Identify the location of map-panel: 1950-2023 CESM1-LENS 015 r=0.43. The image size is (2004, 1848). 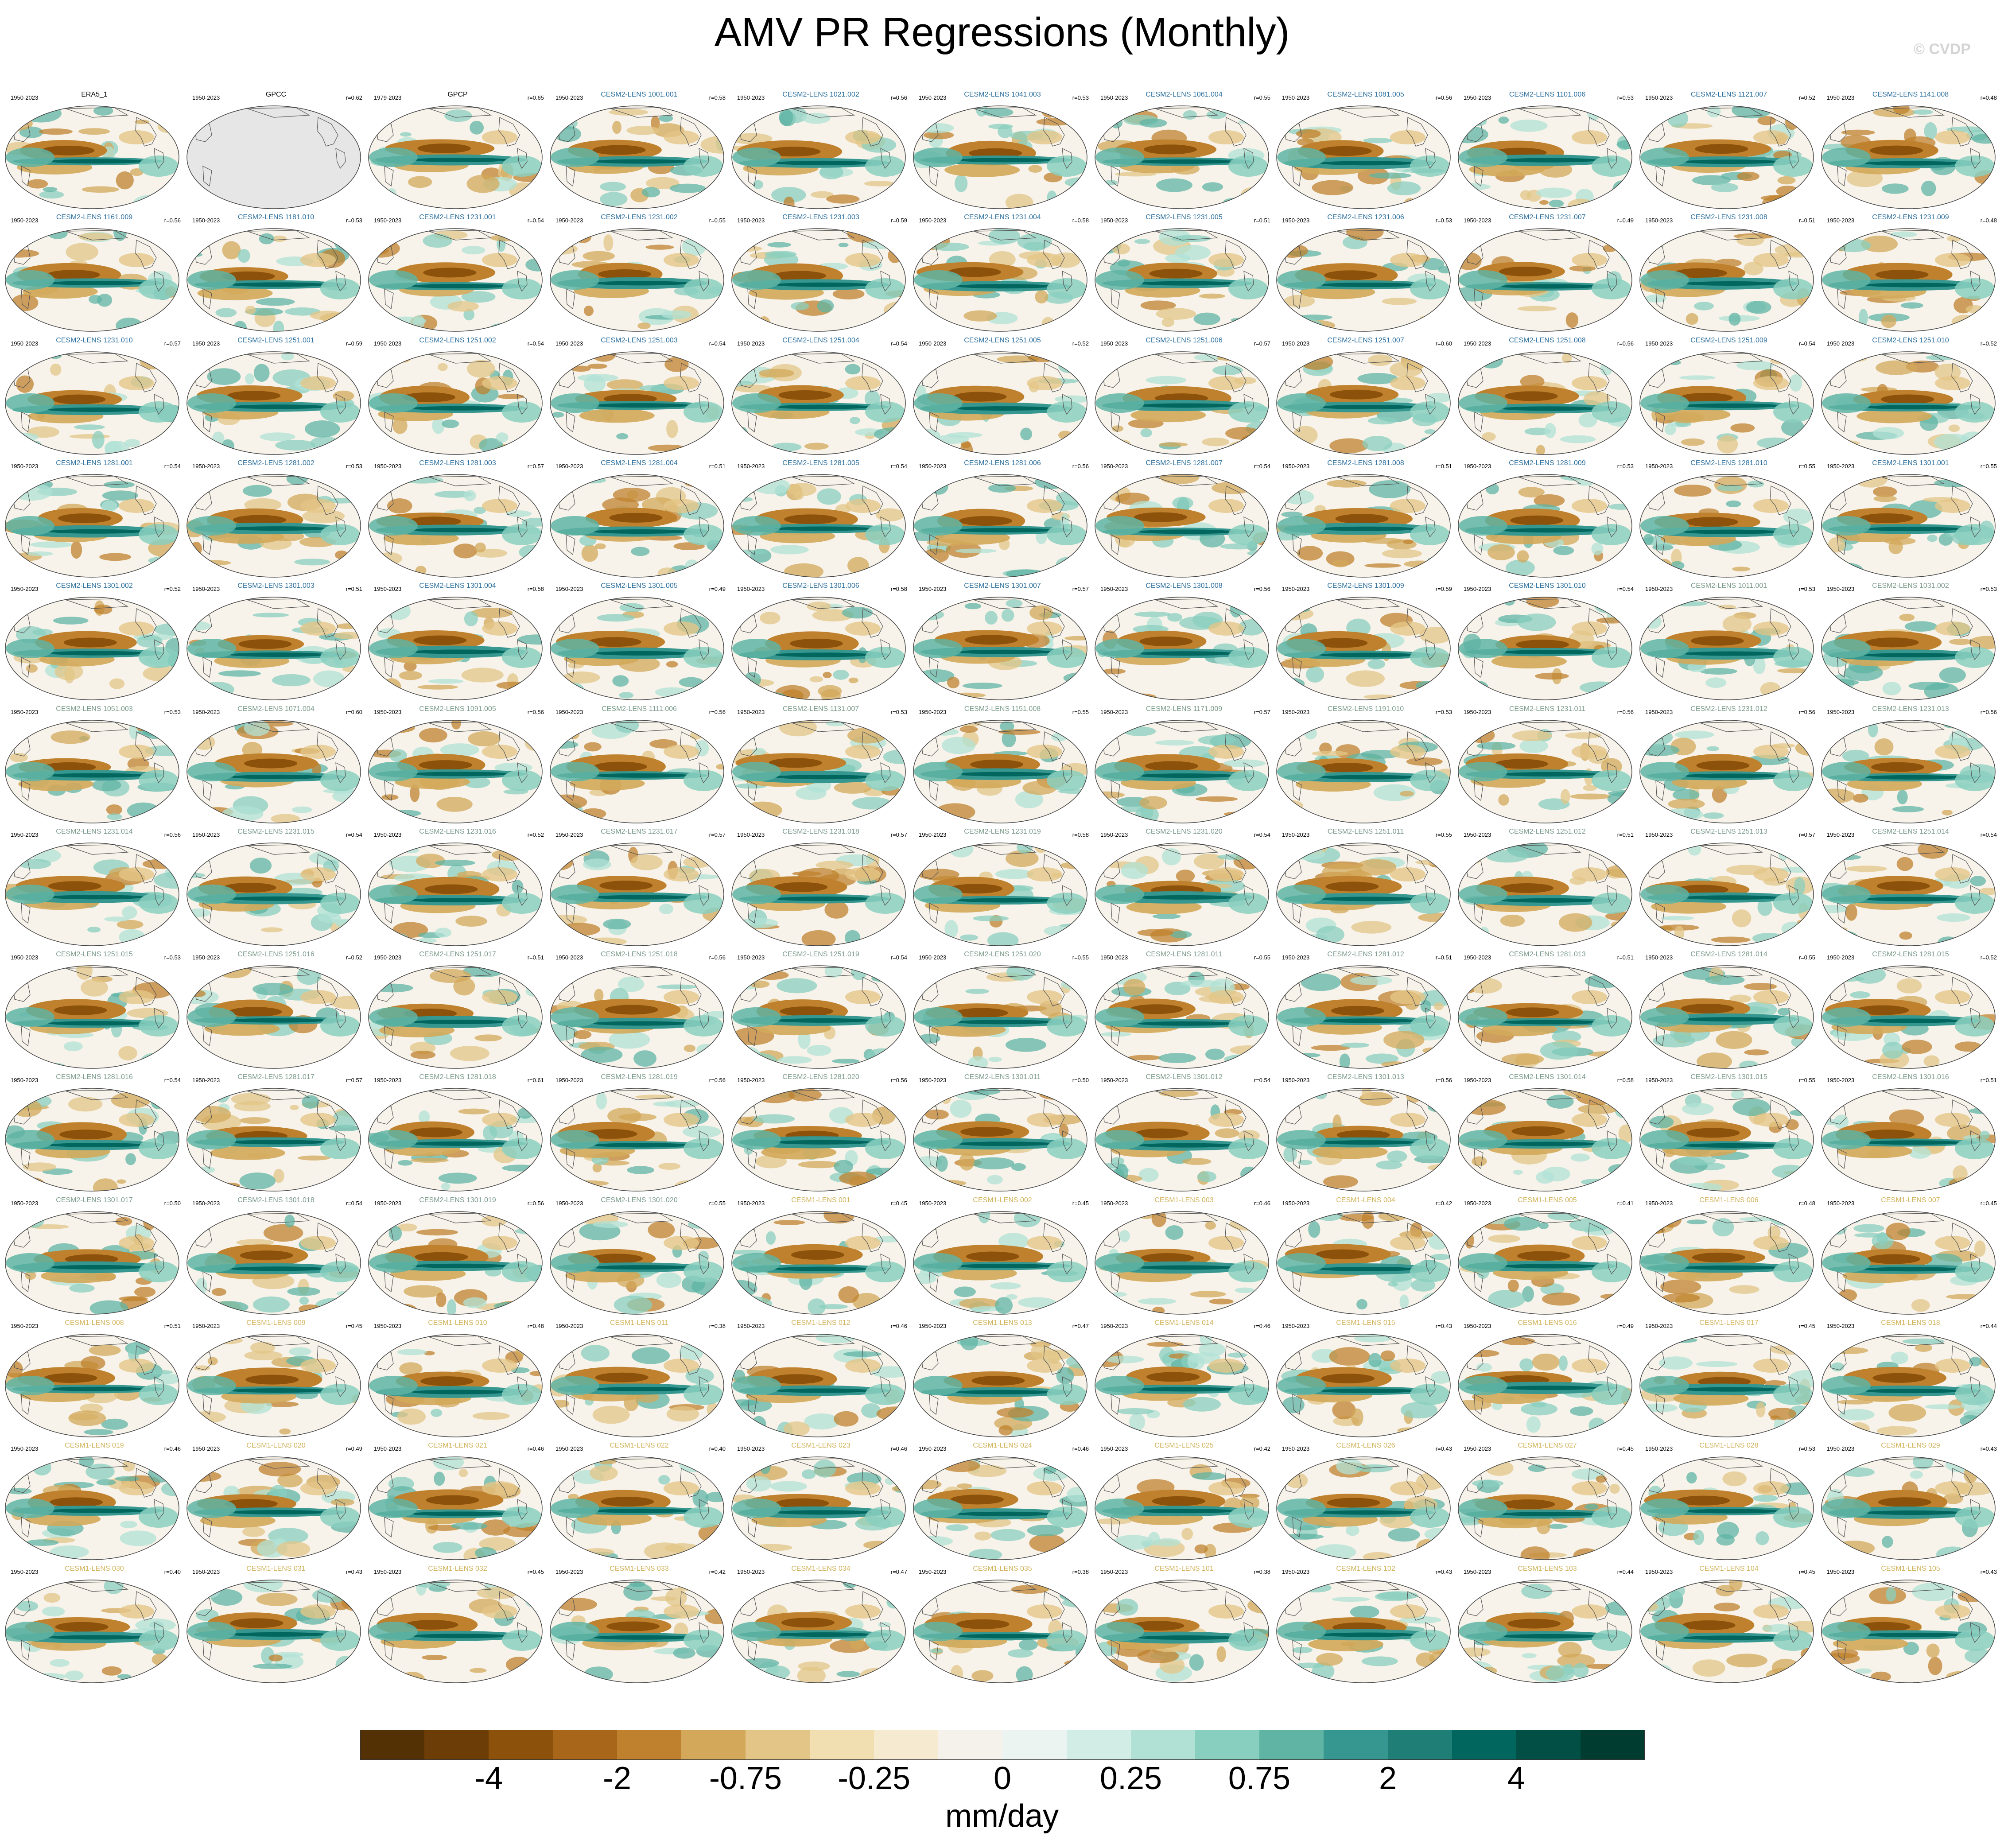
(1365, 1380).